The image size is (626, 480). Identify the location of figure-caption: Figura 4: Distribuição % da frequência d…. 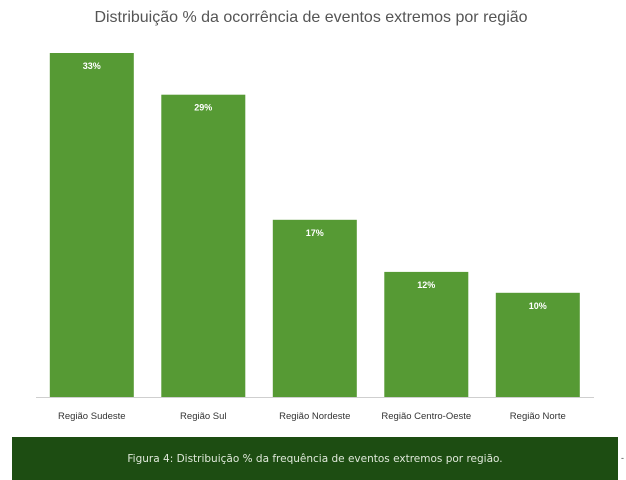
(315, 458).